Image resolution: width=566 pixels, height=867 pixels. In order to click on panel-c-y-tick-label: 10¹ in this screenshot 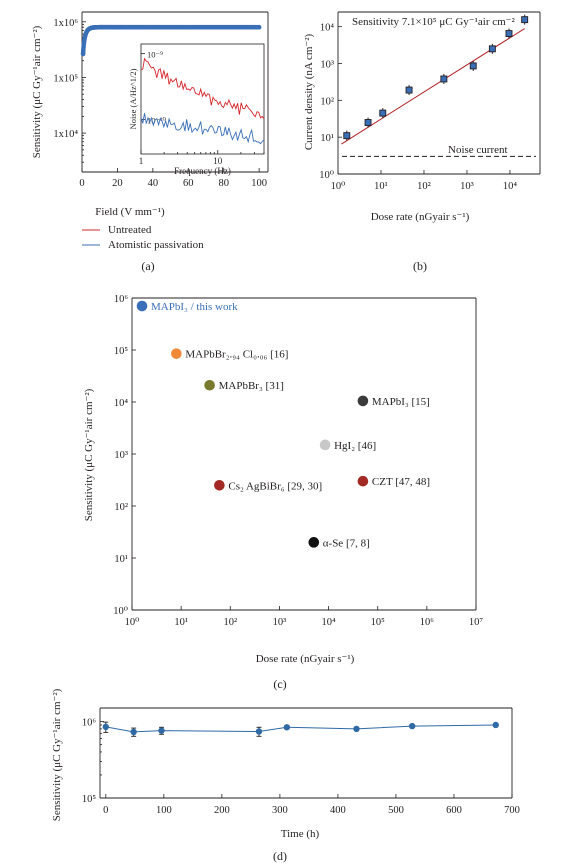, I will do `click(121, 559)`.